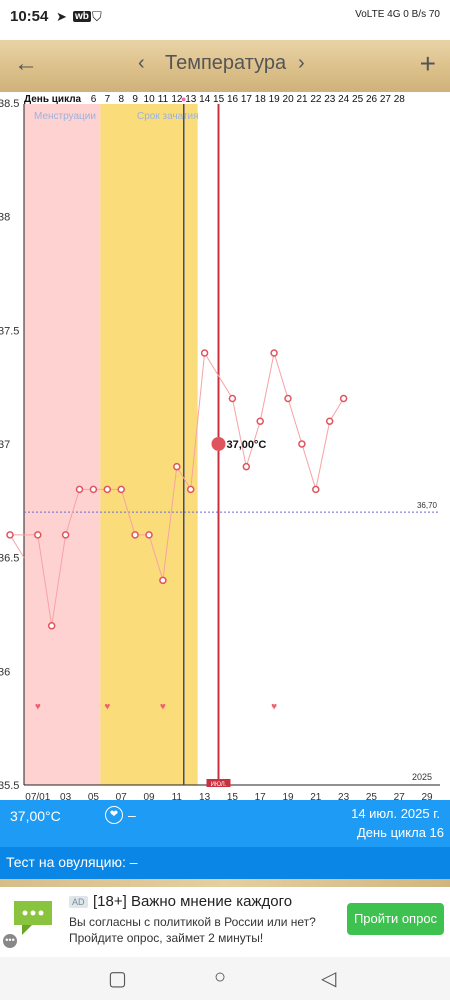  What do you see at coordinates (275, 99) in the screenshot?
I see `cycle-day-label: 19` at bounding box center [275, 99].